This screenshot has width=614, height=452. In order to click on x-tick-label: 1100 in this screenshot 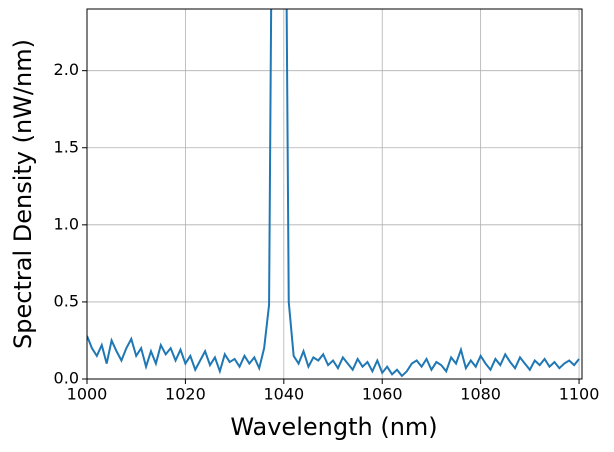, I will do `click(579, 394)`.